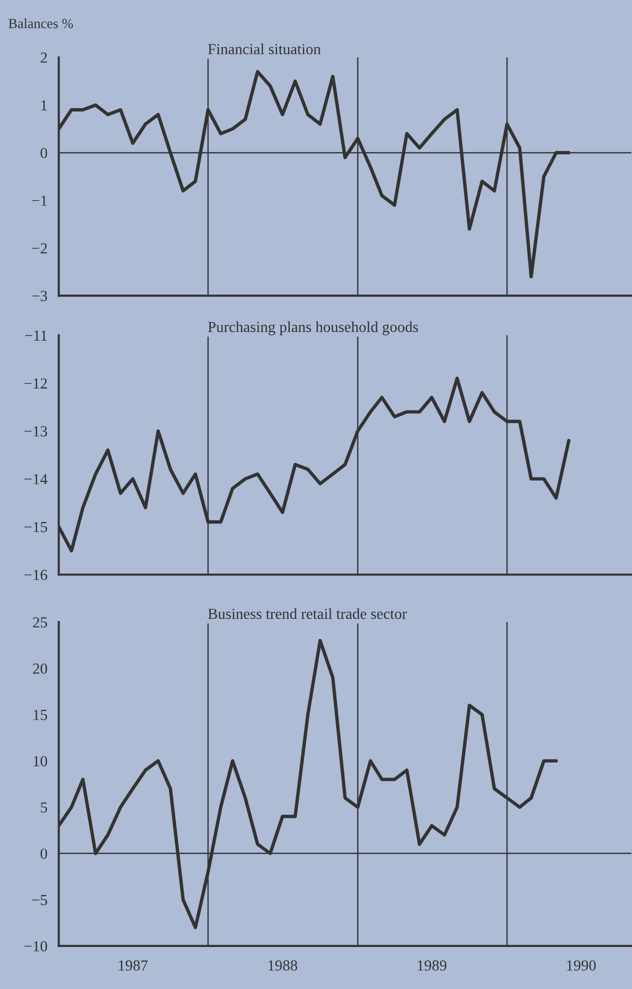  What do you see at coordinates (39, 248) in the screenshot?
I see `y-tick-label: −2` at bounding box center [39, 248].